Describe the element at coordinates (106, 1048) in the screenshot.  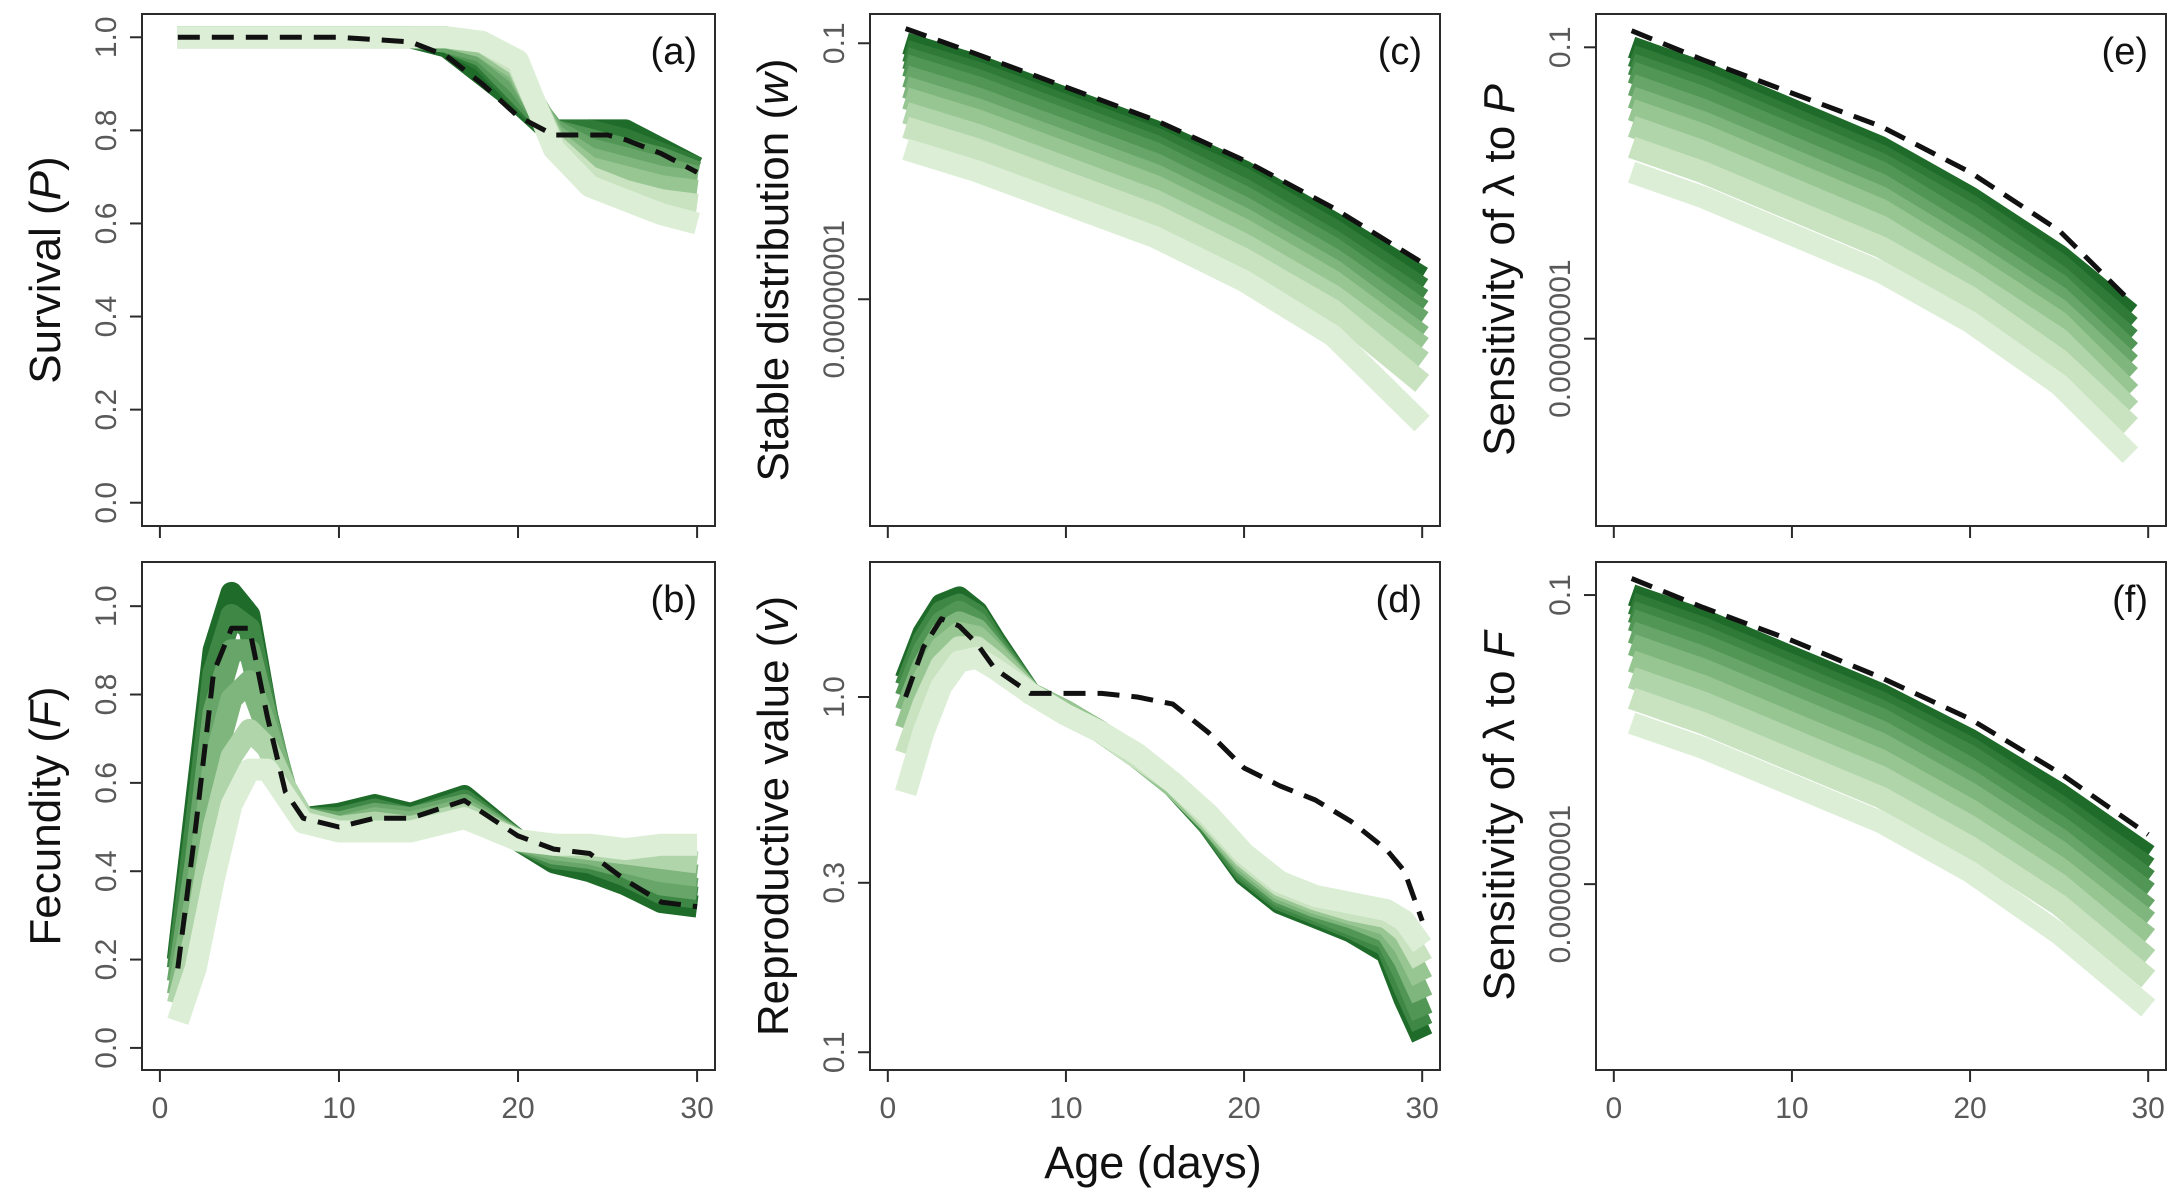
I see `y-tick-label-b-0: 0.0` at that location.